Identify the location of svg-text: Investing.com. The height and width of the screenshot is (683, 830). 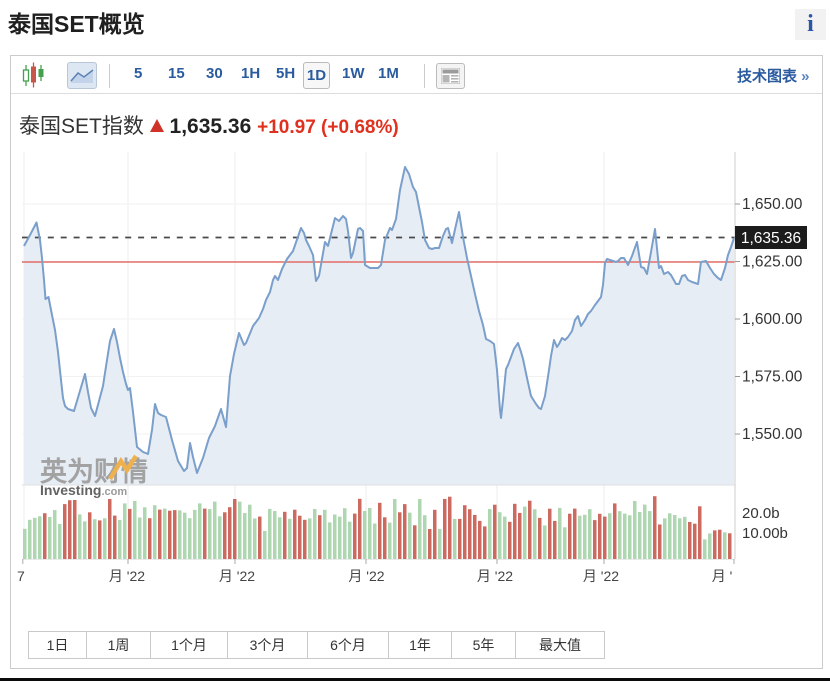
(83, 490).